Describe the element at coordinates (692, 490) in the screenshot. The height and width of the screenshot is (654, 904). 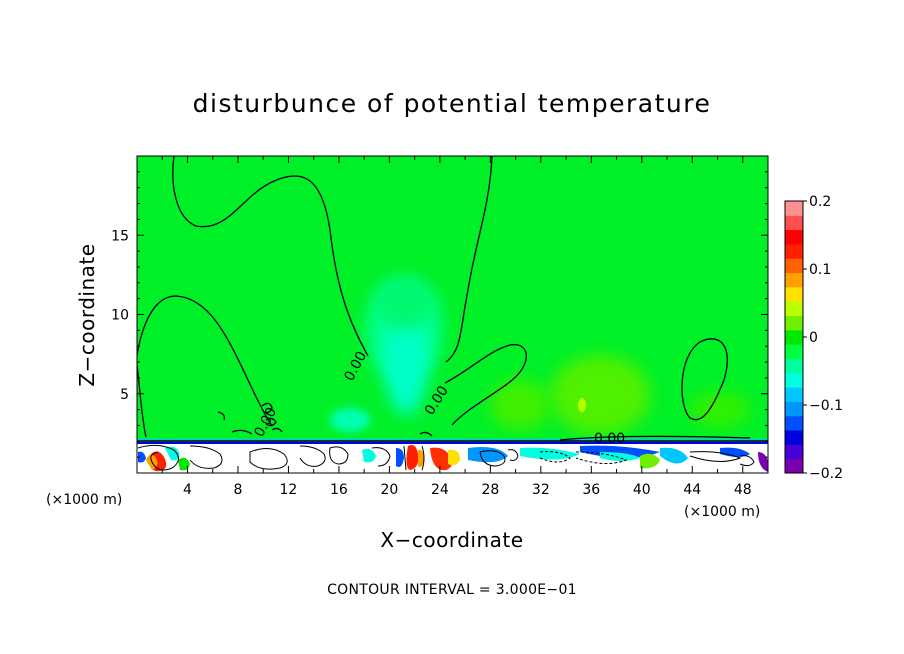
I see `x-tick-label: 44` at that location.